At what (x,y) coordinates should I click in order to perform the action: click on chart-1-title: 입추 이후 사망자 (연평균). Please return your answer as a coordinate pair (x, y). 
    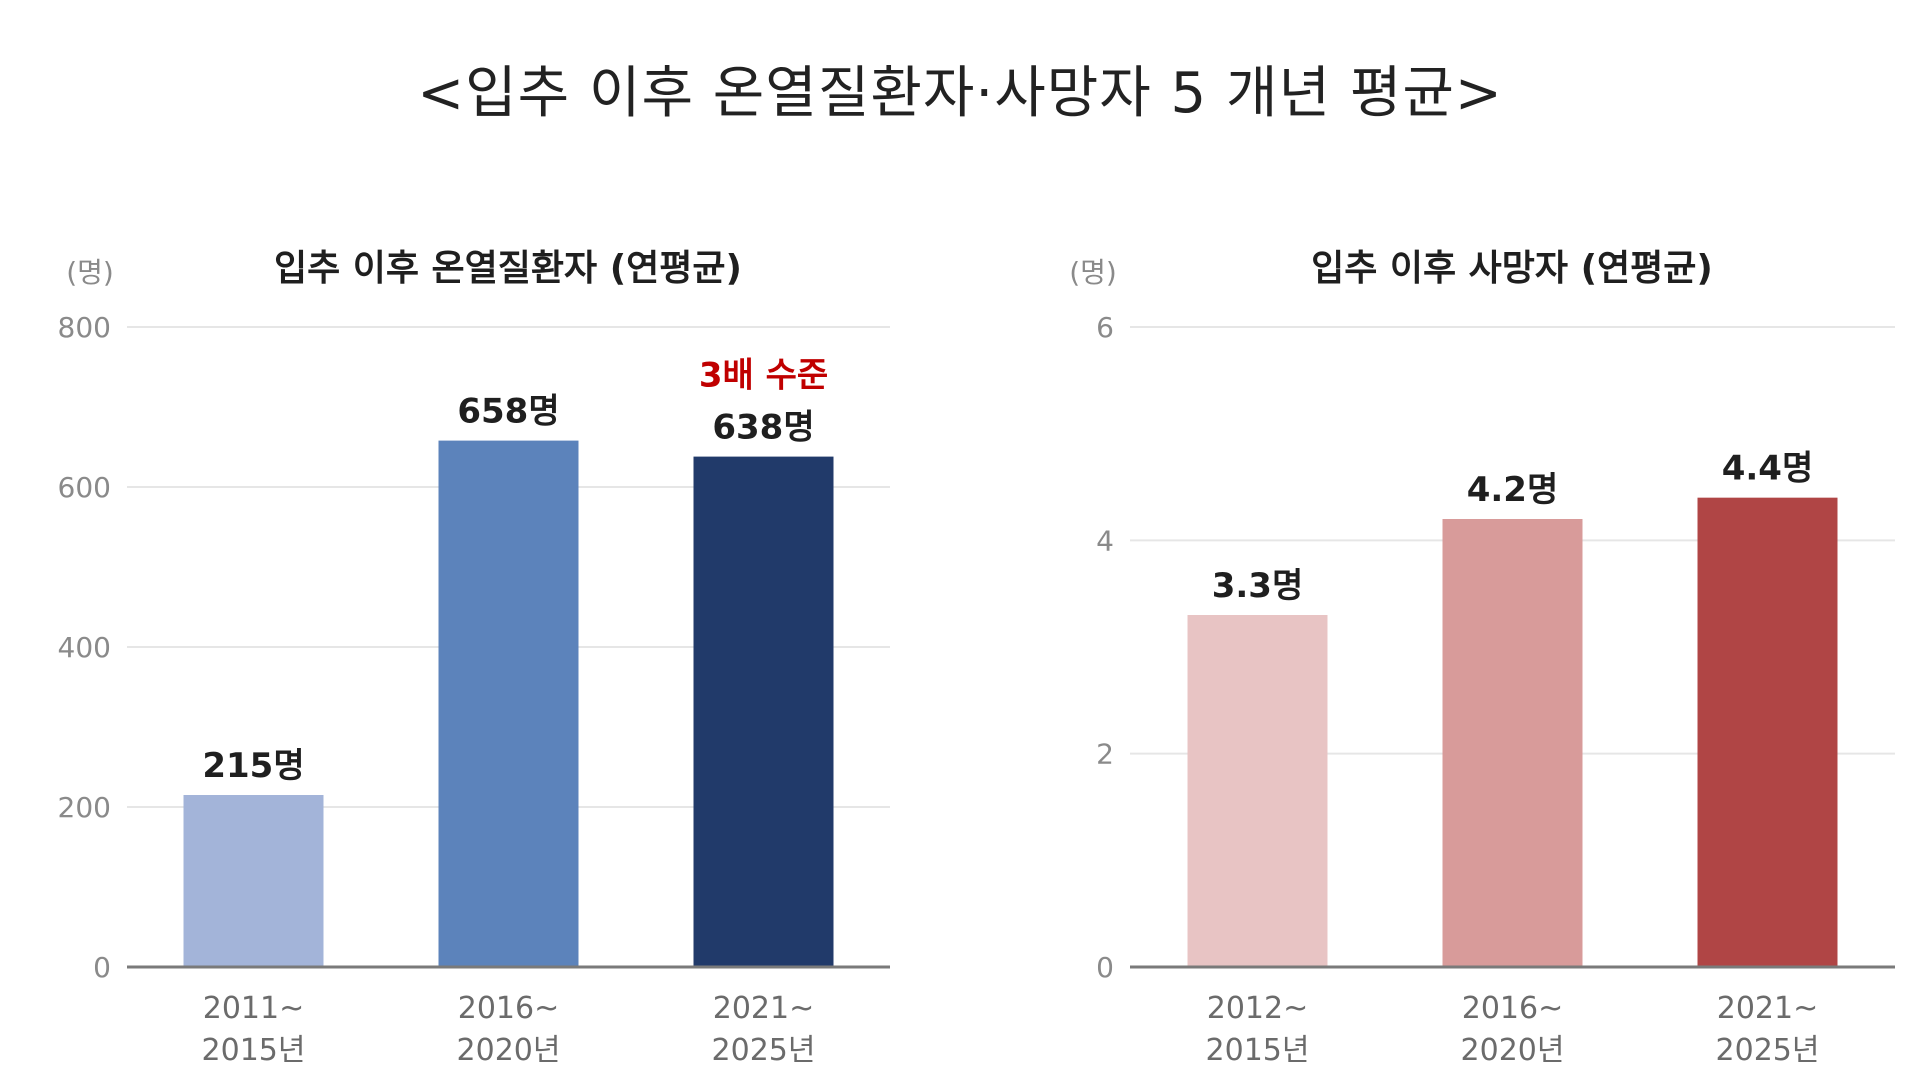
    Looking at the image, I should click on (1512, 268).